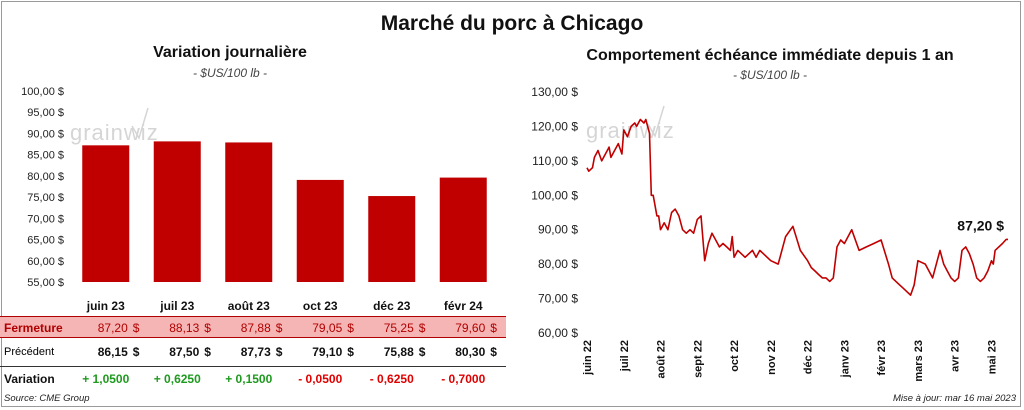 This screenshot has height=410, width=1024. Describe the element at coordinates (253, 366) in the screenshot. I see `table-divider` at that location.